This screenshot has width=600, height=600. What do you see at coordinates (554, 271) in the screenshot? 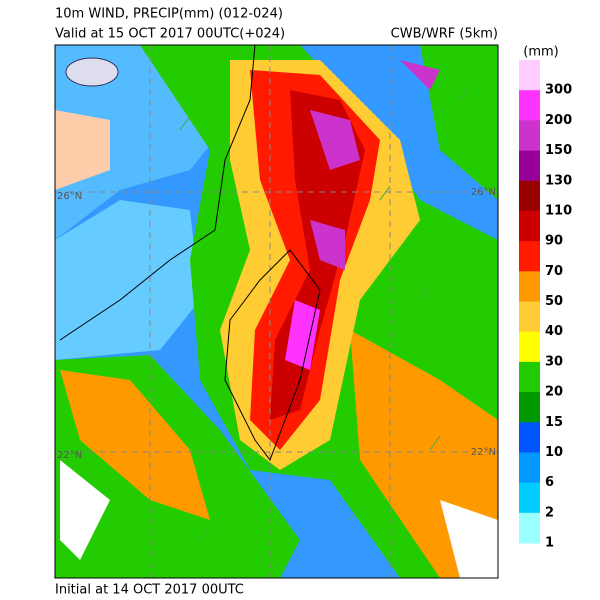
I see `legend-label: 70` at bounding box center [554, 271].